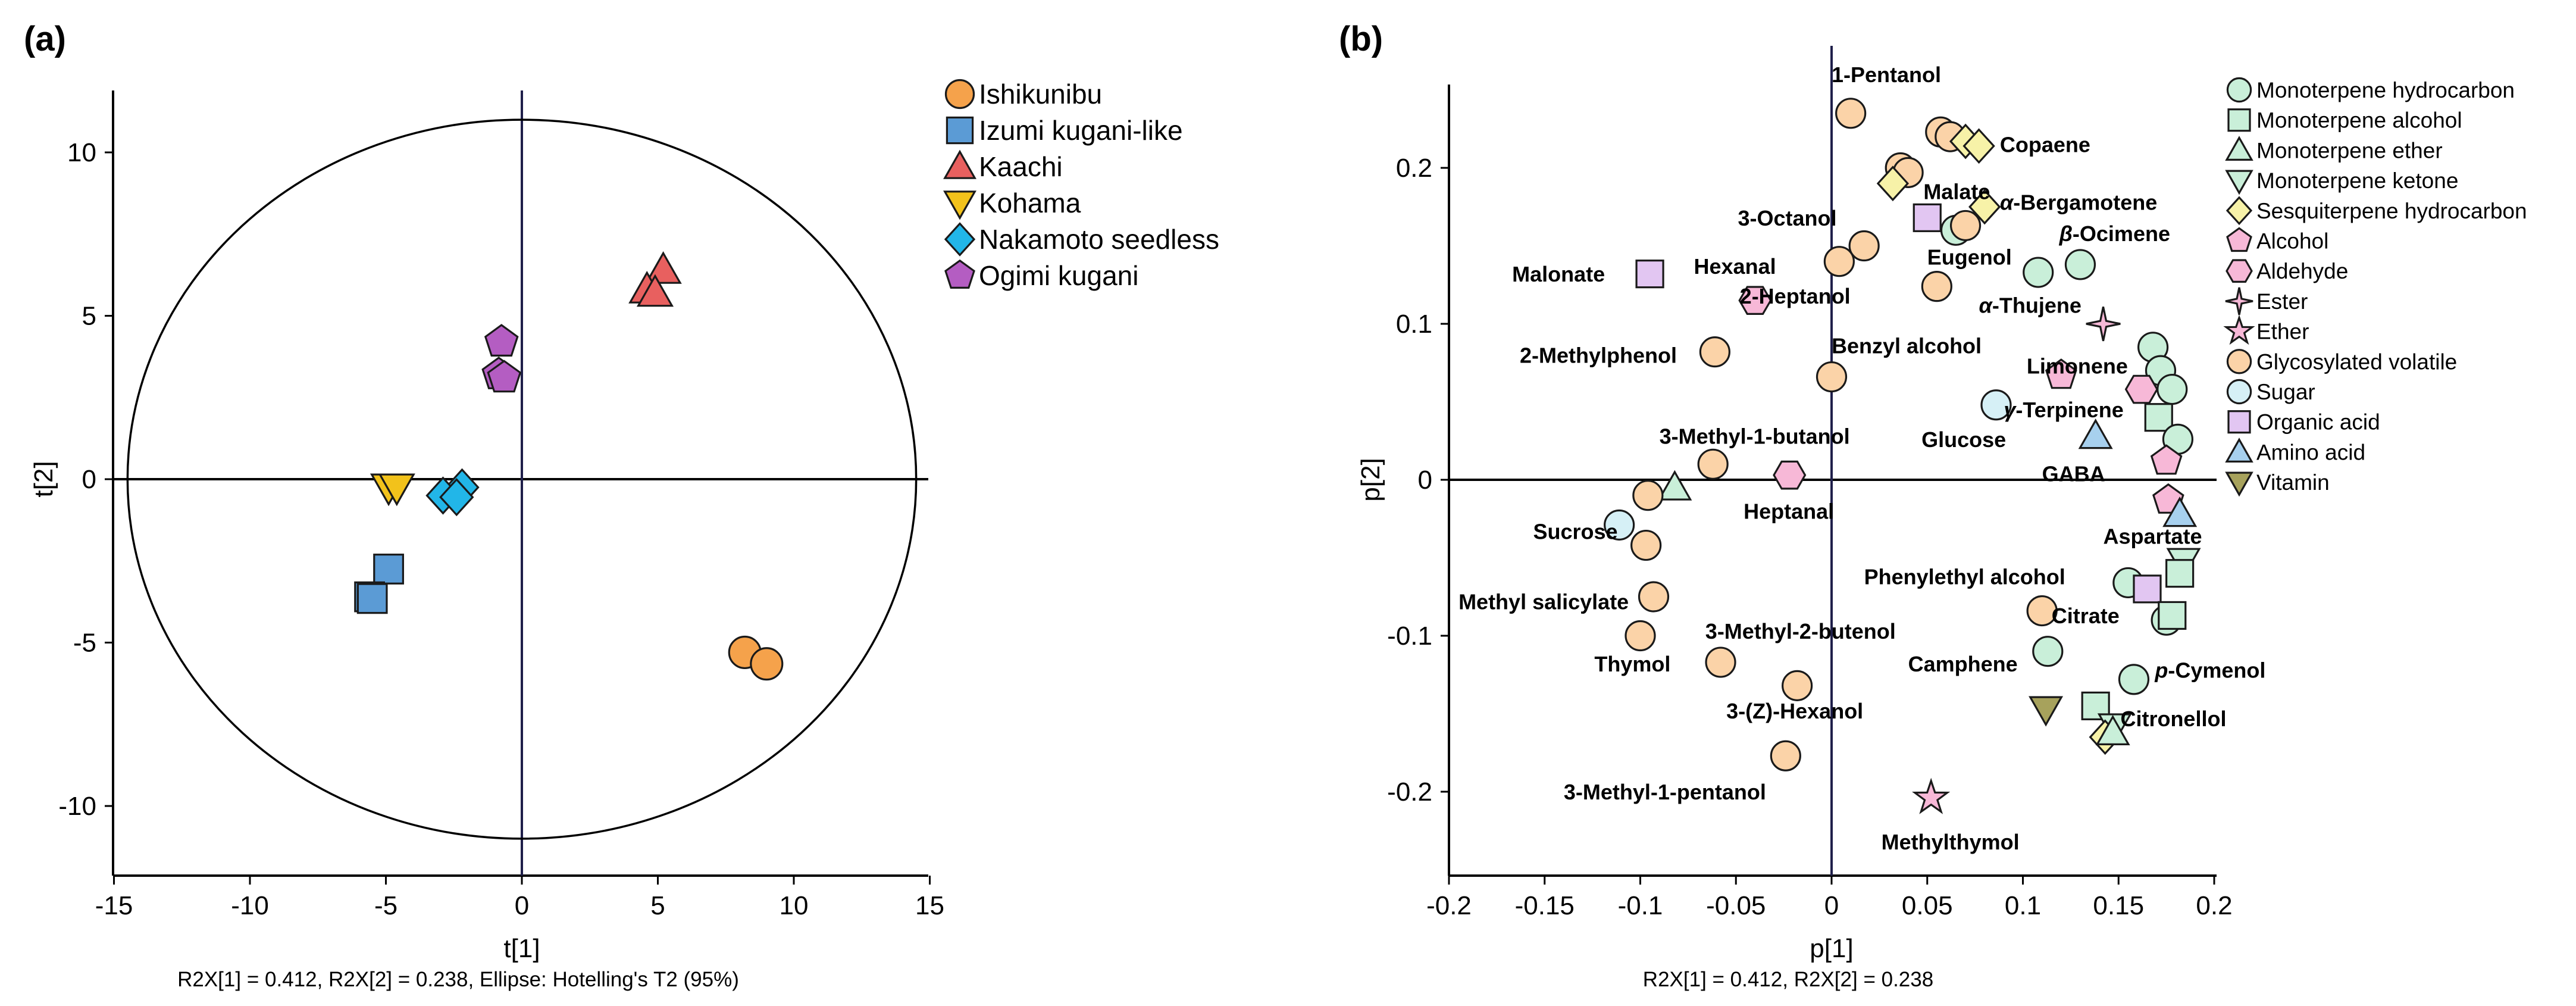  What do you see at coordinates (2118, 906) in the screenshot?
I see `x-tick-label: 0.15` at bounding box center [2118, 906].